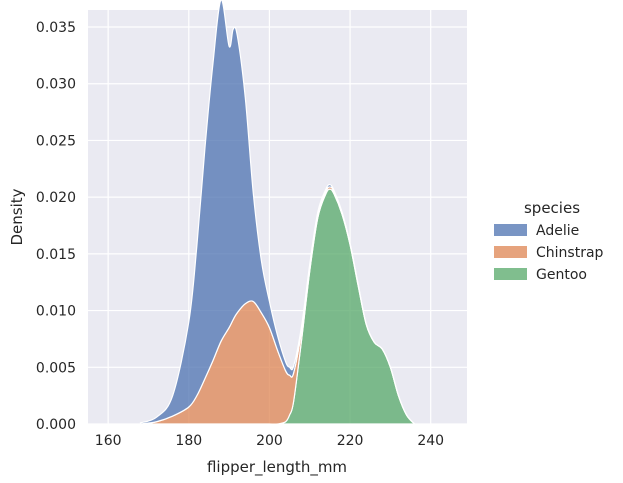  I want to click on x-tick-label: 240, so click(430, 441).